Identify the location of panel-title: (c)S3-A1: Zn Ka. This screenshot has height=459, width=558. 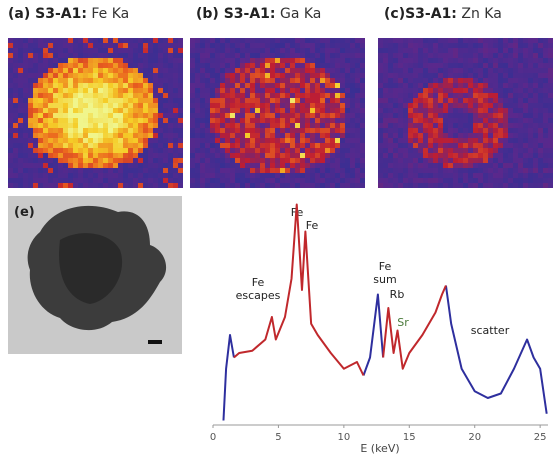
(443, 14).